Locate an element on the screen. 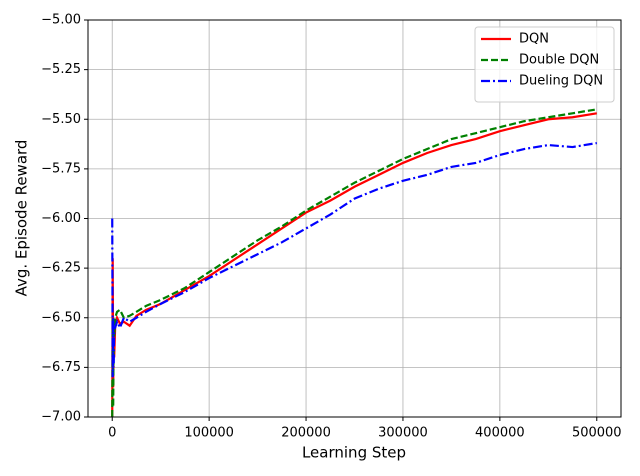 This screenshot has height=476, width=640. y-tick-label: −6.50 is located at coordinates (61, 317).